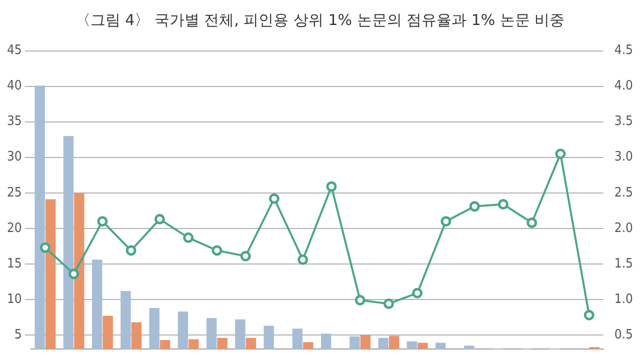 This screenshot has width=640, height=360. What do you see at coordinates (623, 86) in the screenshot?
I see `y2-tick-label: 4.0` at bounding box center [623, 86].